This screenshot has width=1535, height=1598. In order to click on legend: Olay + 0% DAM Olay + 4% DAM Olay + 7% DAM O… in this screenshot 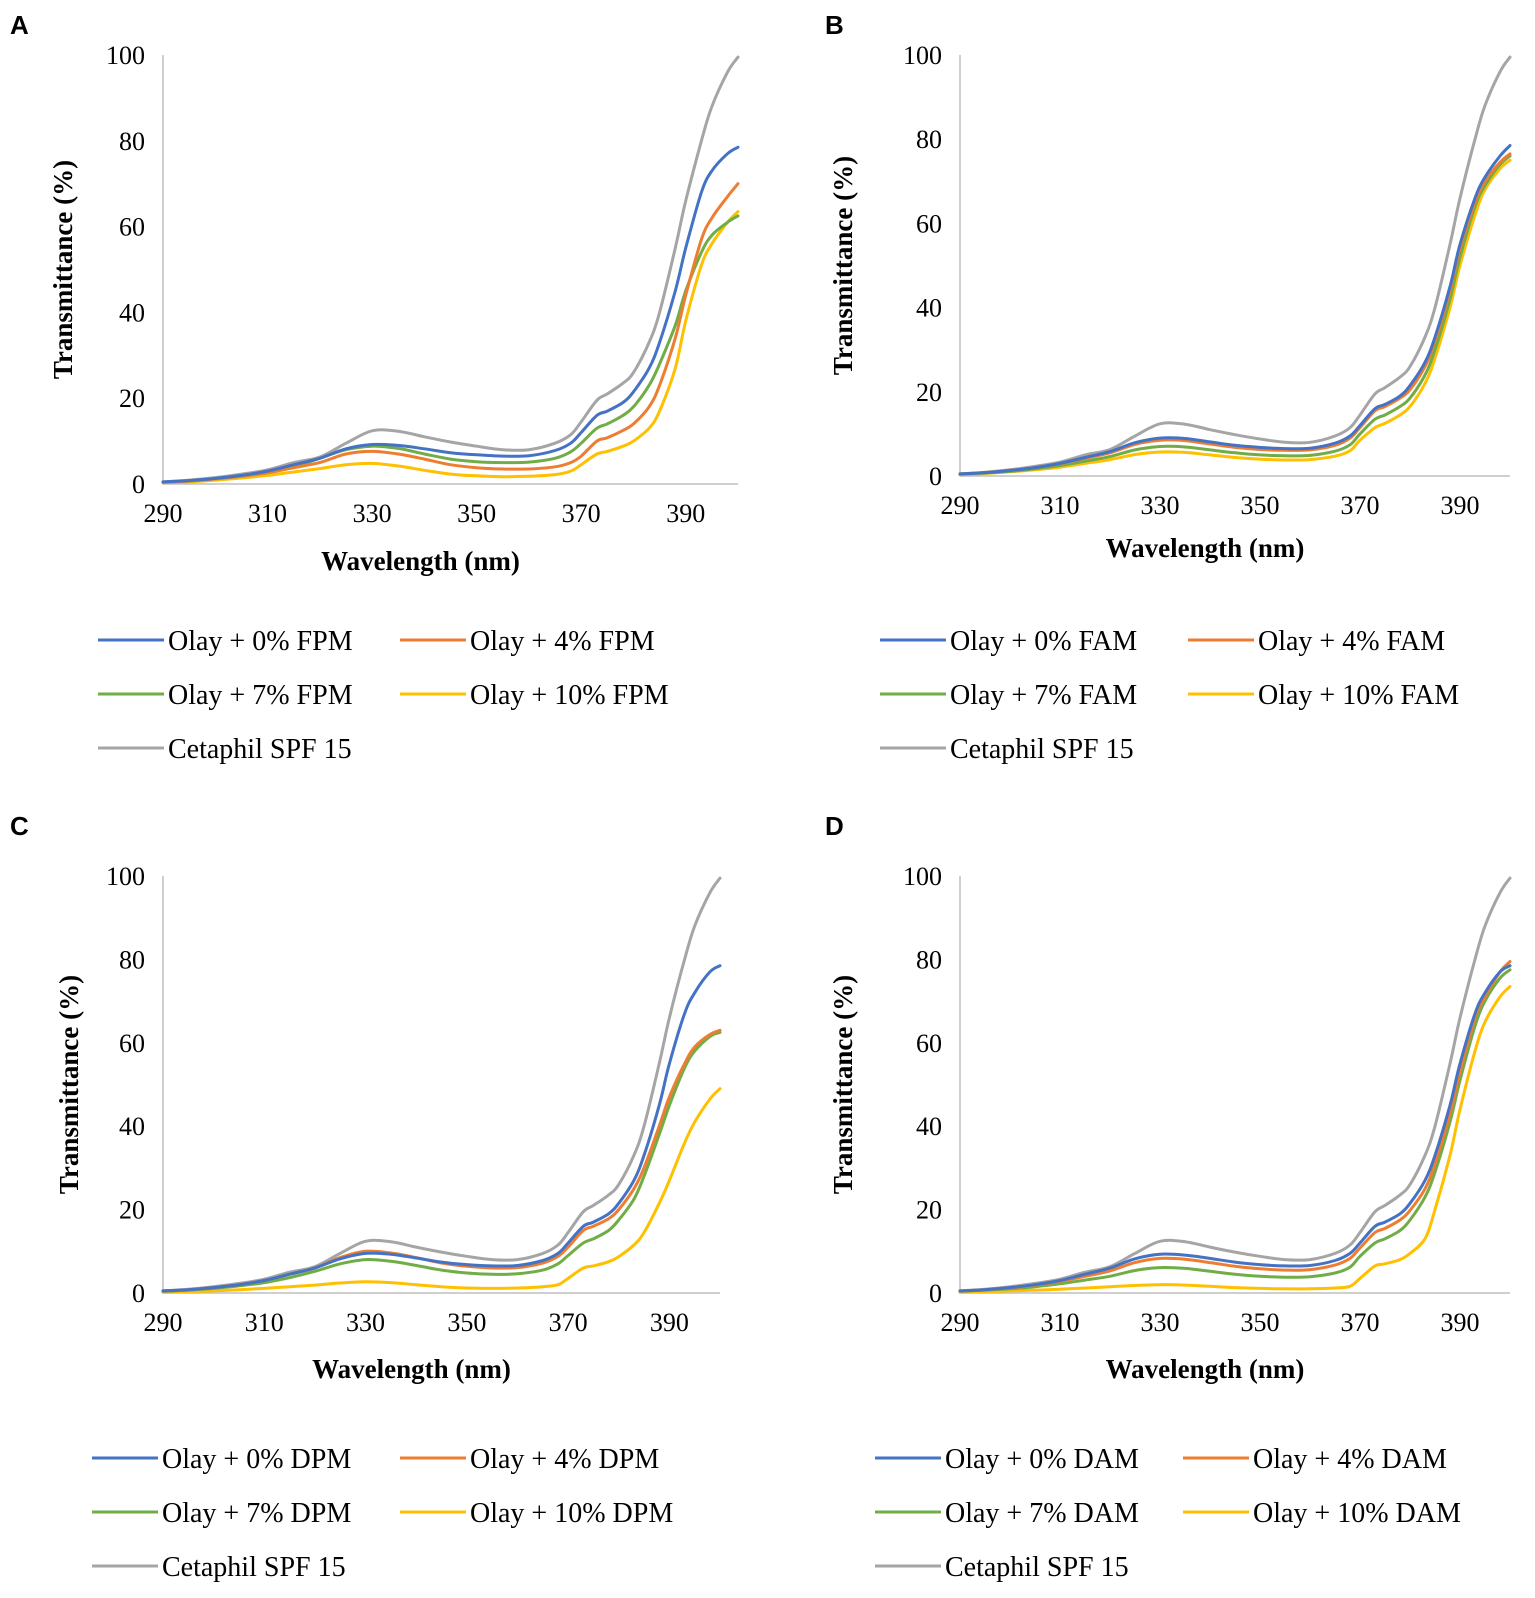, I will do `click(1168, 1513)`.